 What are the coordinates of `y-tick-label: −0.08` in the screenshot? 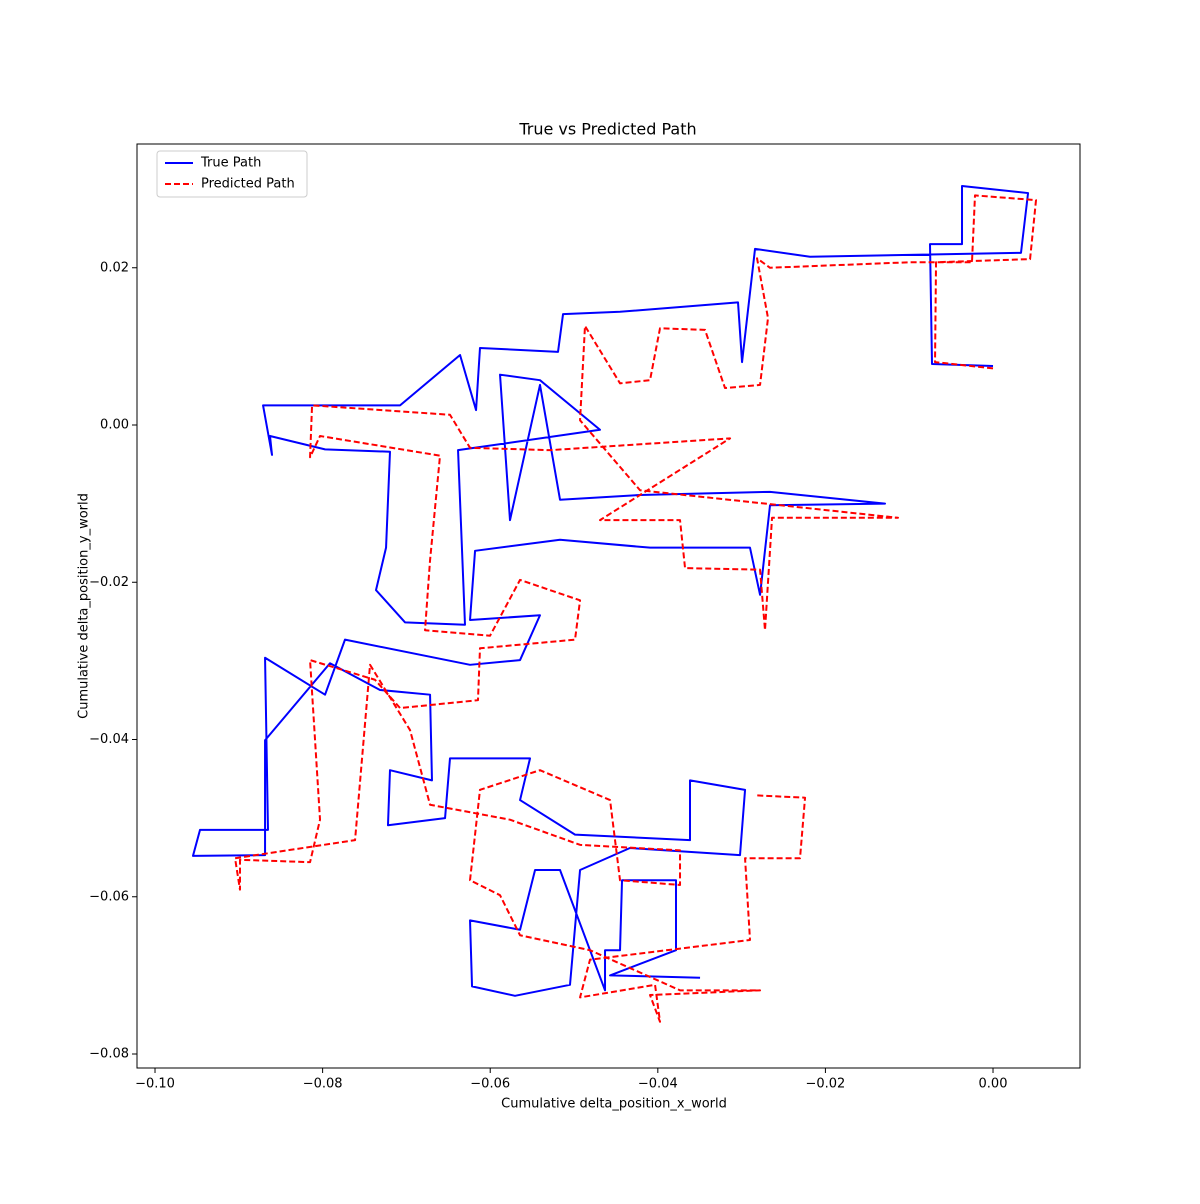 It's located at (109, 1054).